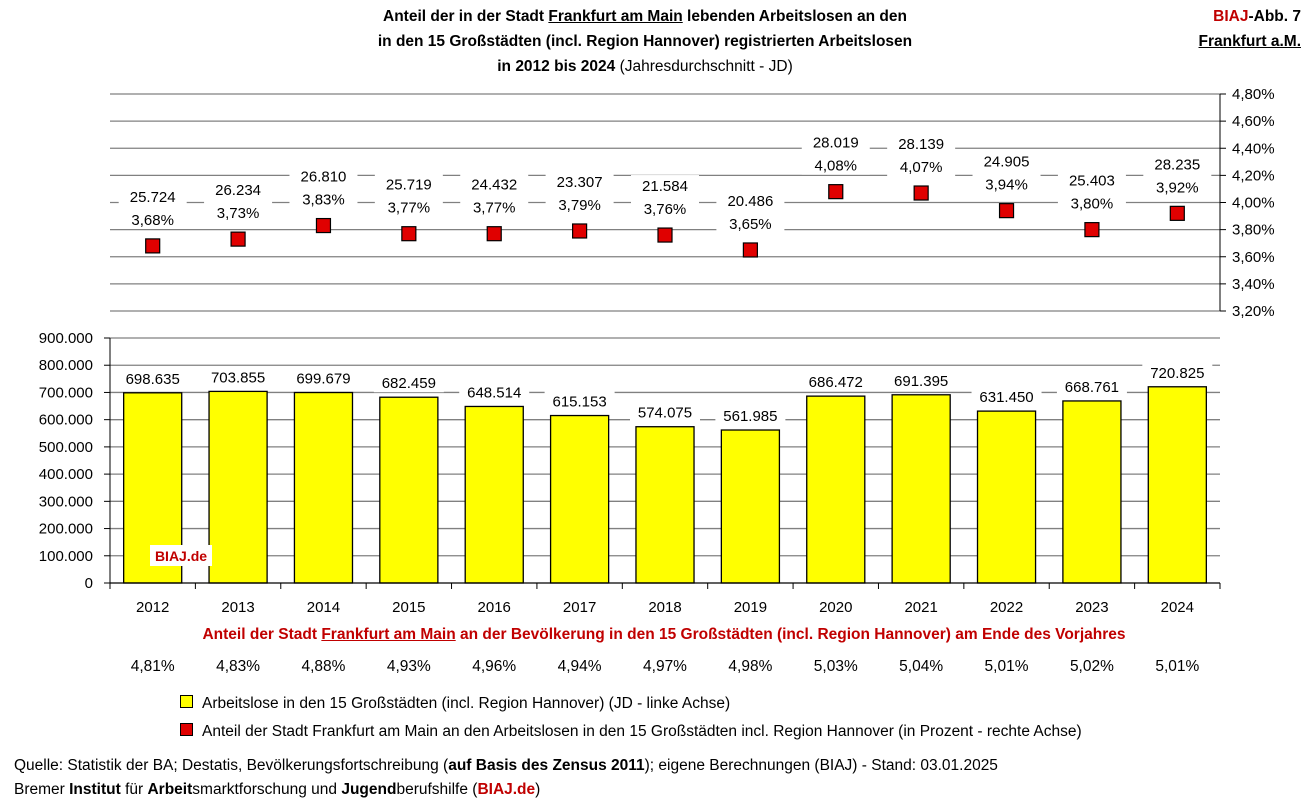 This screenshot has height=808, width=1315. I want to click on left-axis-tick-label: 200.000, so click(66, 529).